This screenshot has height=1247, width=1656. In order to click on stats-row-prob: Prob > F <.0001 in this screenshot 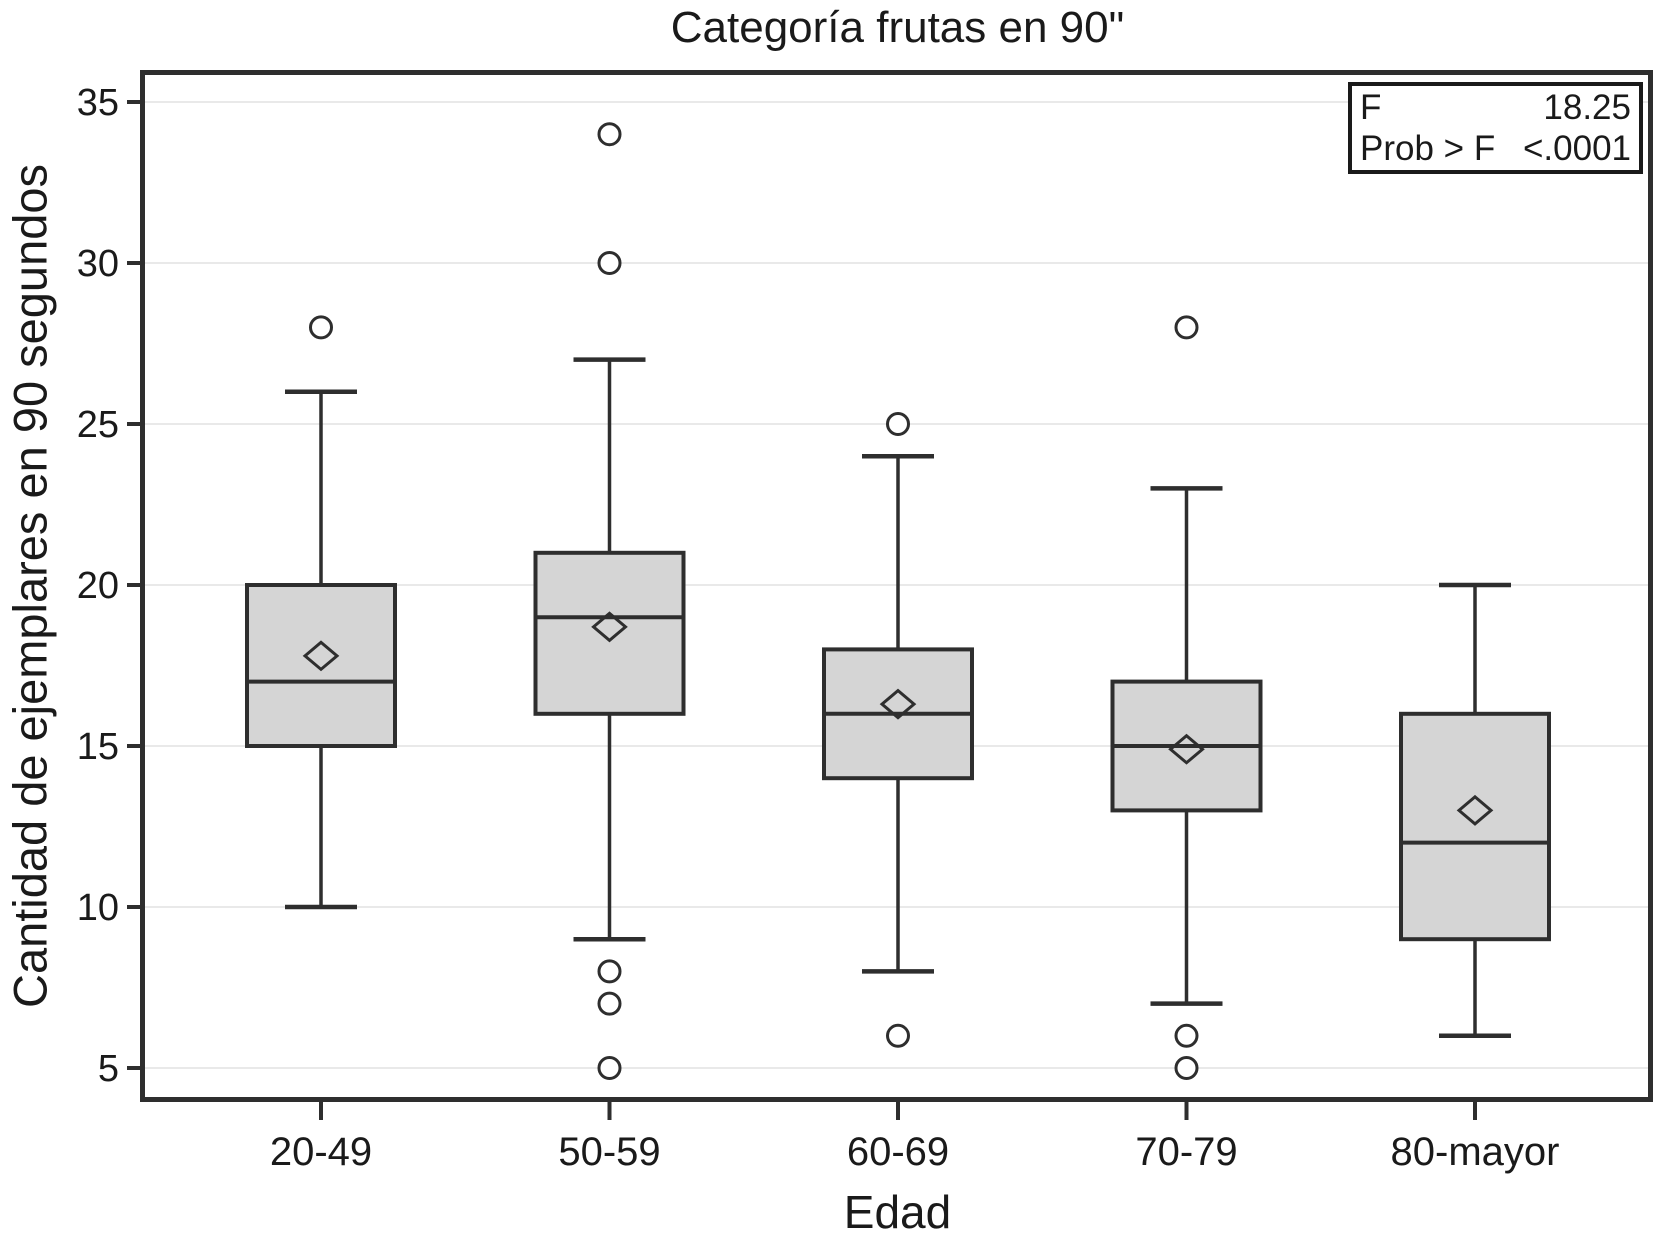, I will do `click(1495, 148)`.